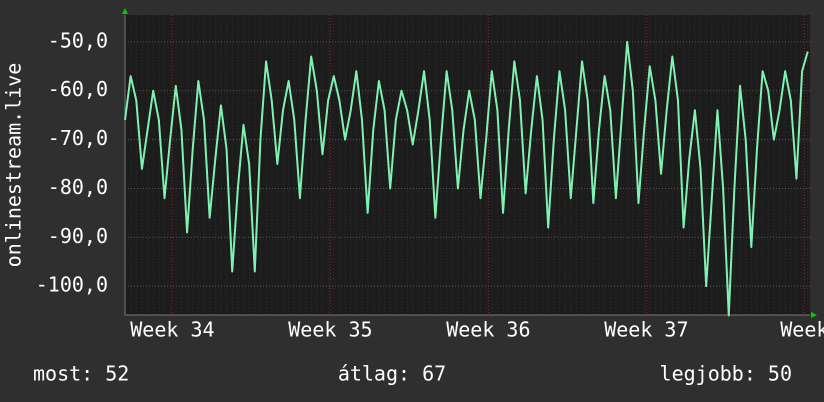 Image resolution: width=824 pixels, height=402 pixels. What do you see at coordinates (392, 374) in the screenshot?
I see `stat-average: átlag: 67` at bounding box center [392, 374].